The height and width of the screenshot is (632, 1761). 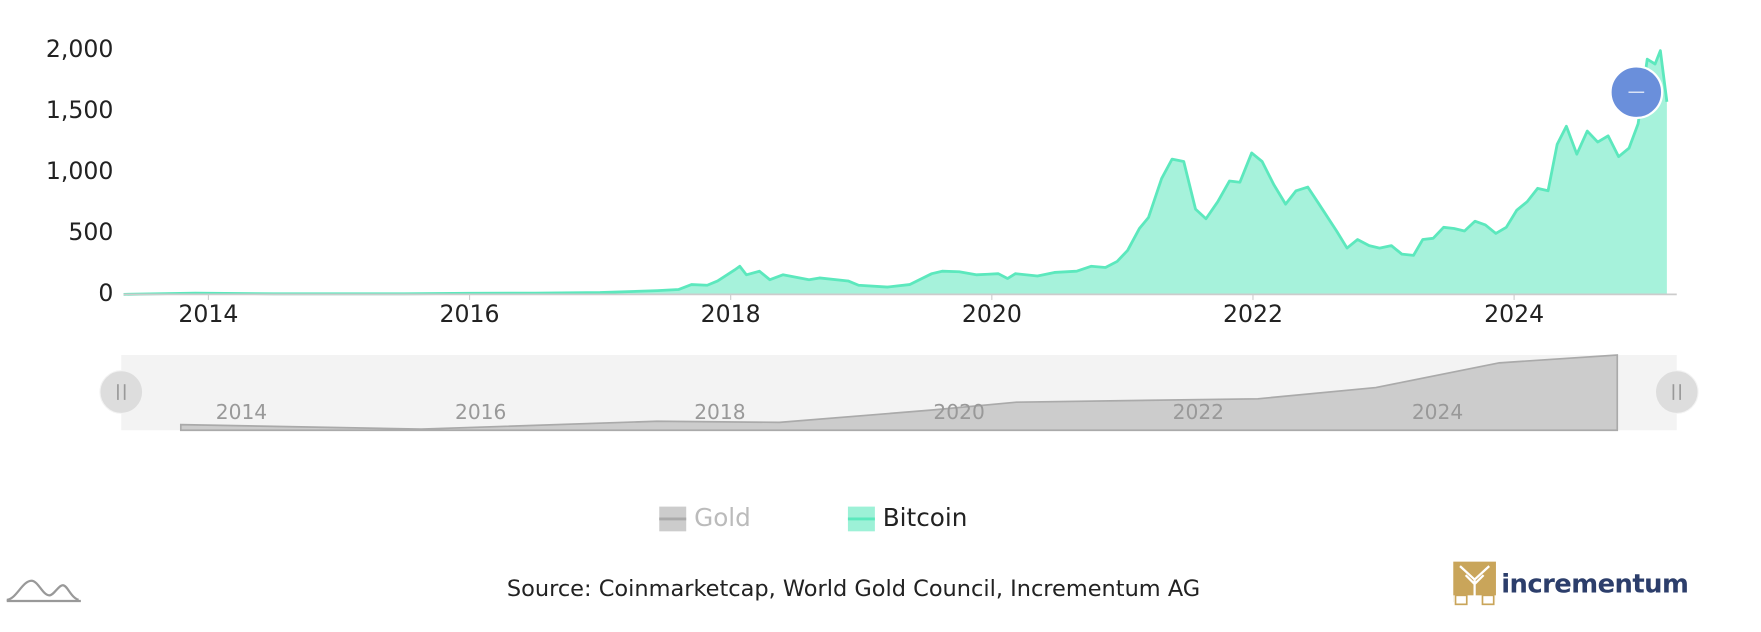 What do you see at coordinates (121, 392) in the screenshot?
I see `slider-handle-left` at bounding box center [121, 392].